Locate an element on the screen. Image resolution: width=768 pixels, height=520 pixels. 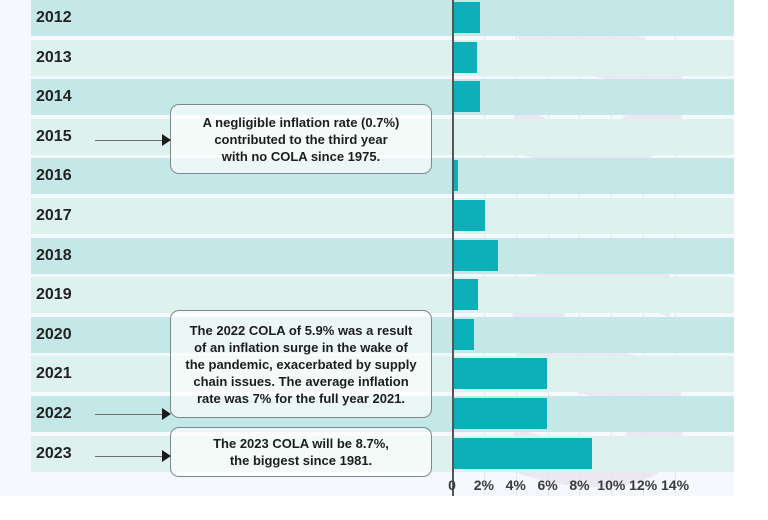
year-label-2014: 2014 is located at coordinates (54, 97).